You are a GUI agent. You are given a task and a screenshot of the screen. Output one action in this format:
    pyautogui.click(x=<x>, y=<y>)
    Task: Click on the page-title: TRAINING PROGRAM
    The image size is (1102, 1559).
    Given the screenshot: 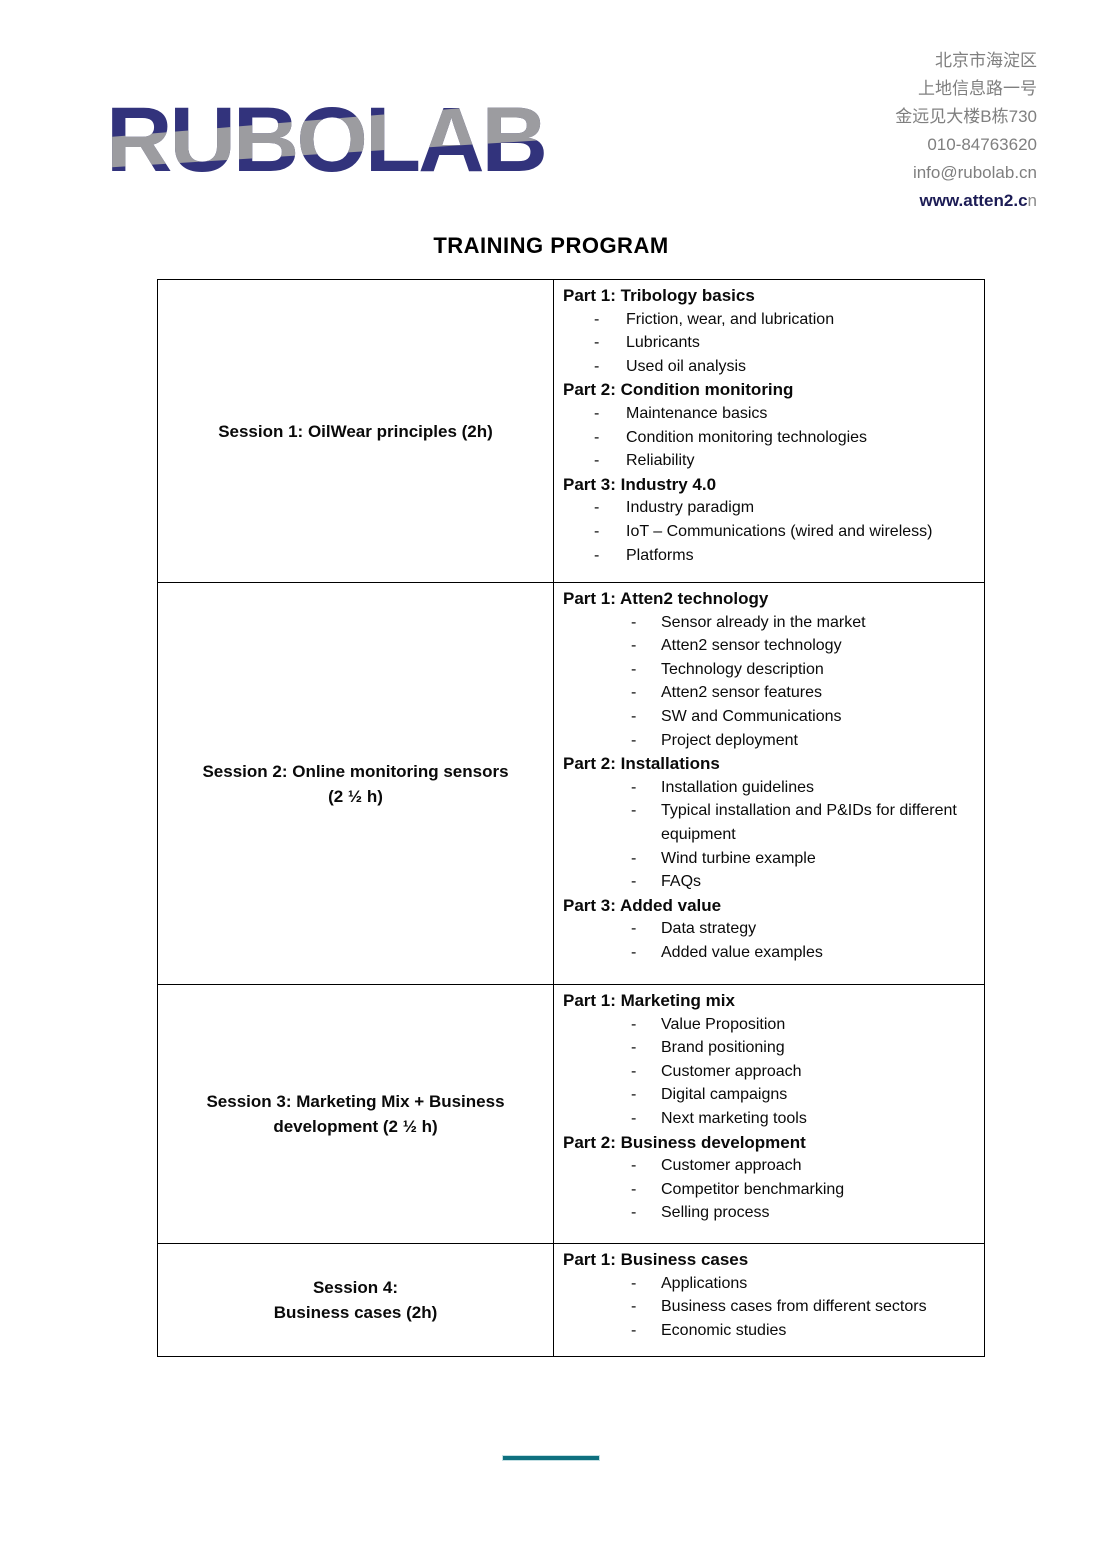 What is the action you would take?
    pyautogui.click(x=551, y=245)
    